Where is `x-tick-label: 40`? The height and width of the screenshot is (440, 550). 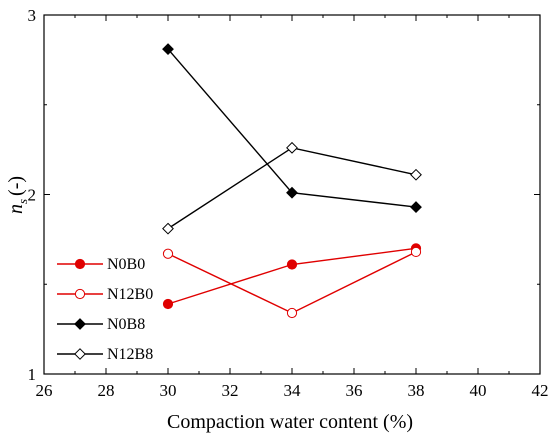 x-tick-label: 40 is located at coordinates (478, 390).